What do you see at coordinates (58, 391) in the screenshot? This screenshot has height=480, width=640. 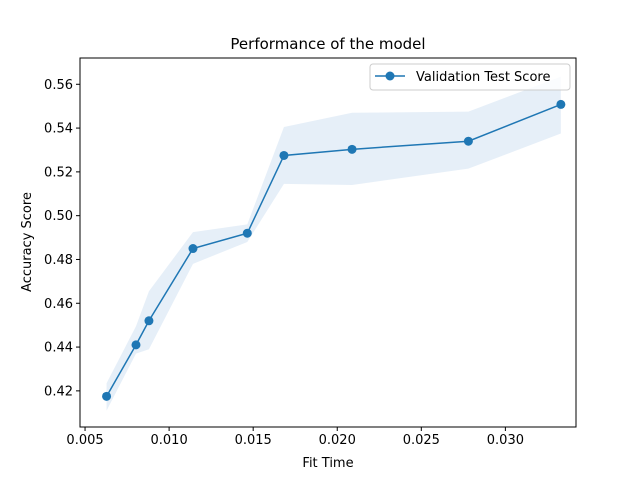 I see `y-tick-label: 0.42` at bounding box center [58, 391].